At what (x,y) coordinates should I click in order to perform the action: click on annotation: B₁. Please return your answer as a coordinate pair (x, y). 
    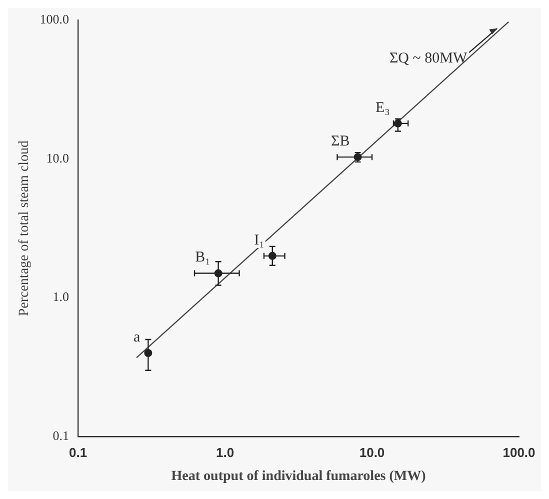
    Looking at the image, I should click on (202, 258).